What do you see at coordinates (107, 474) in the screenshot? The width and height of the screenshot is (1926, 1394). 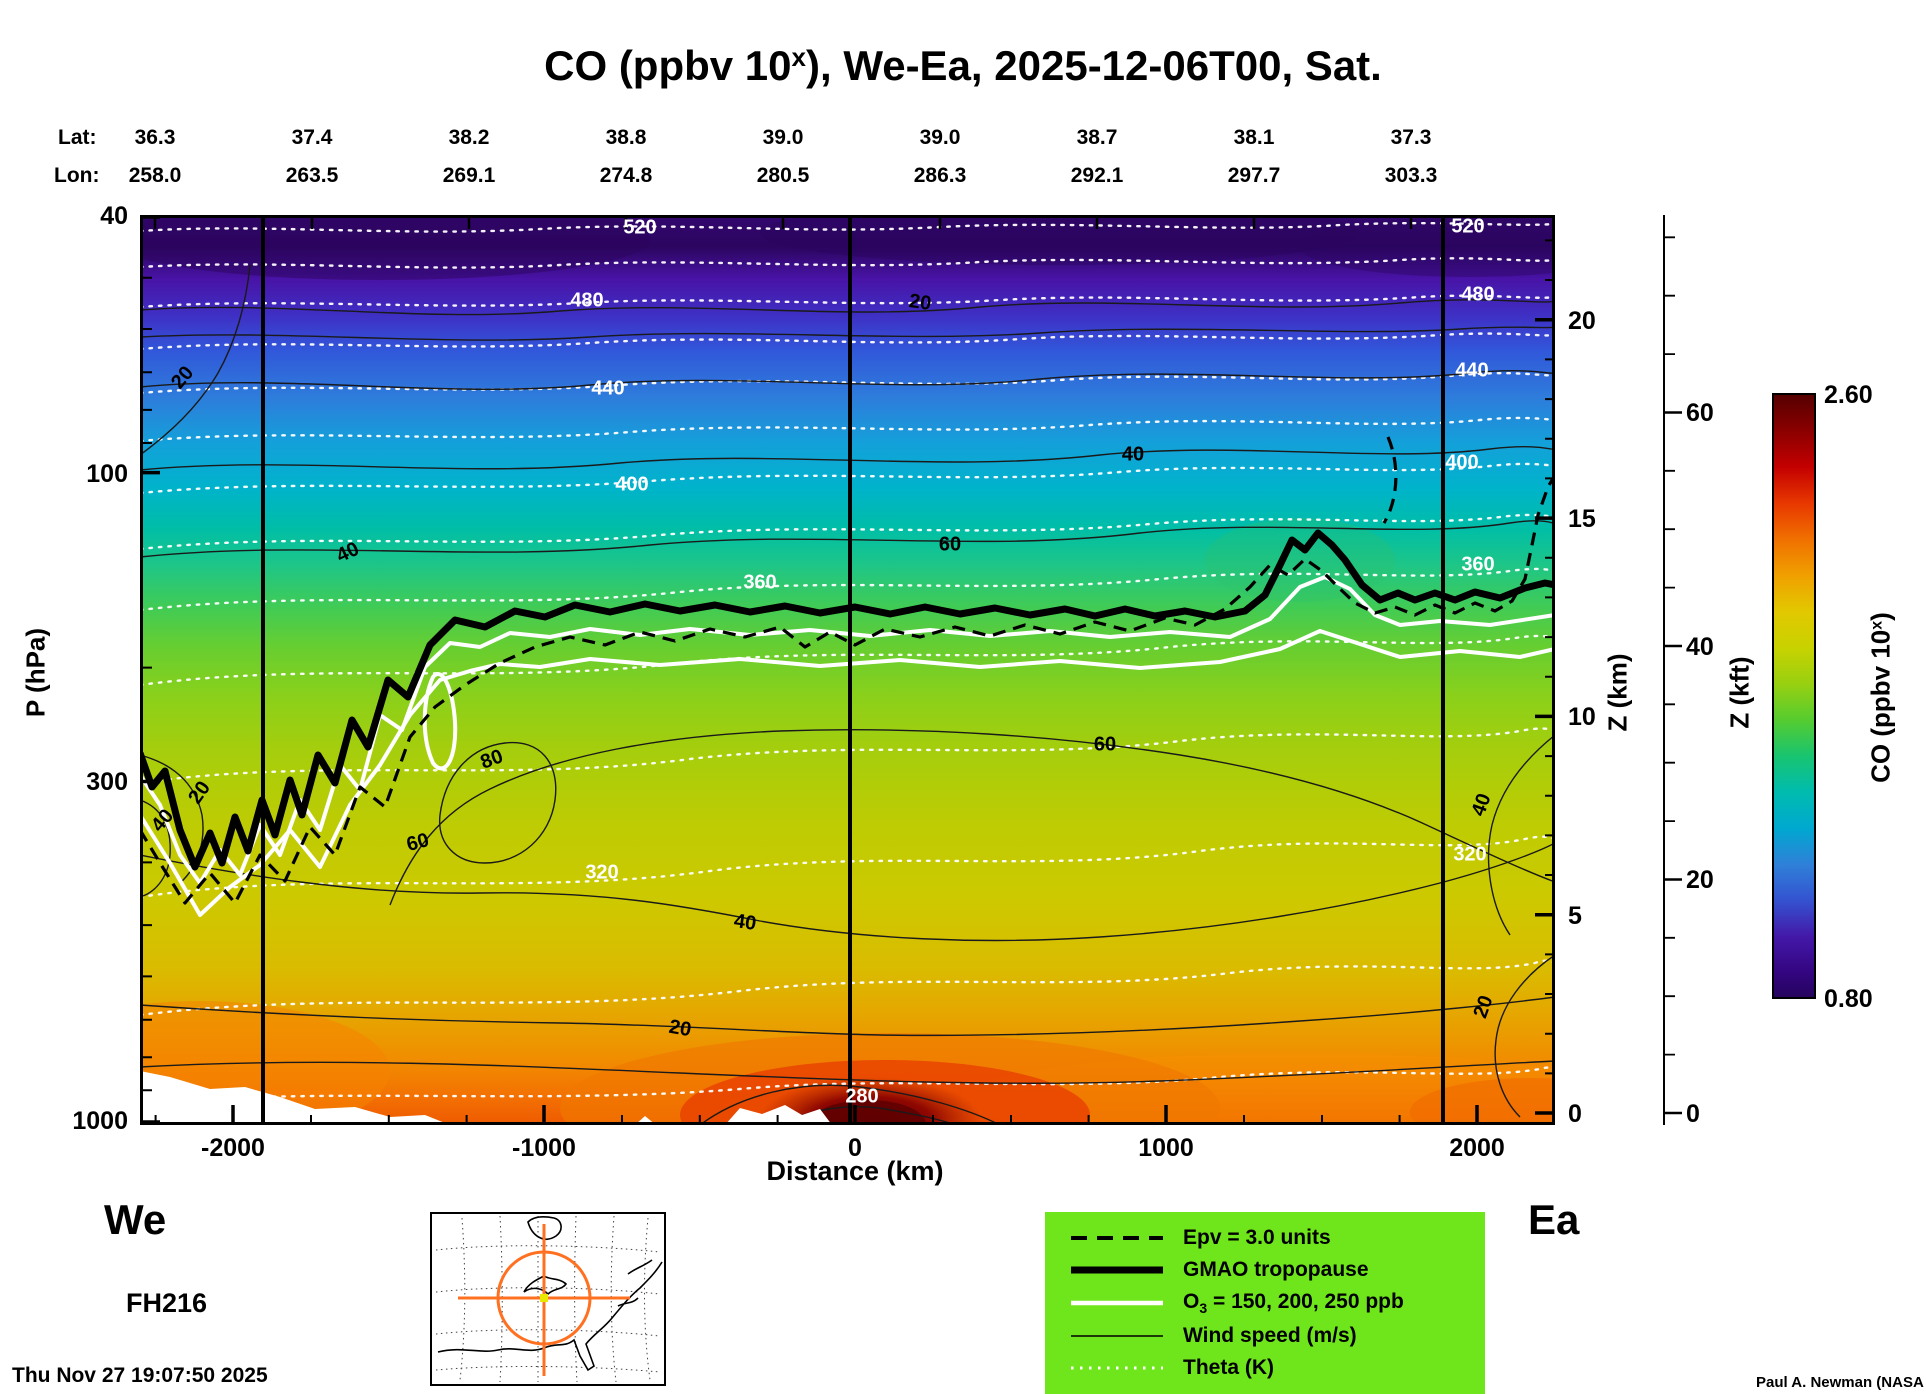 I see `pressure-tick-label: 100` at bounding box center [107, 474].